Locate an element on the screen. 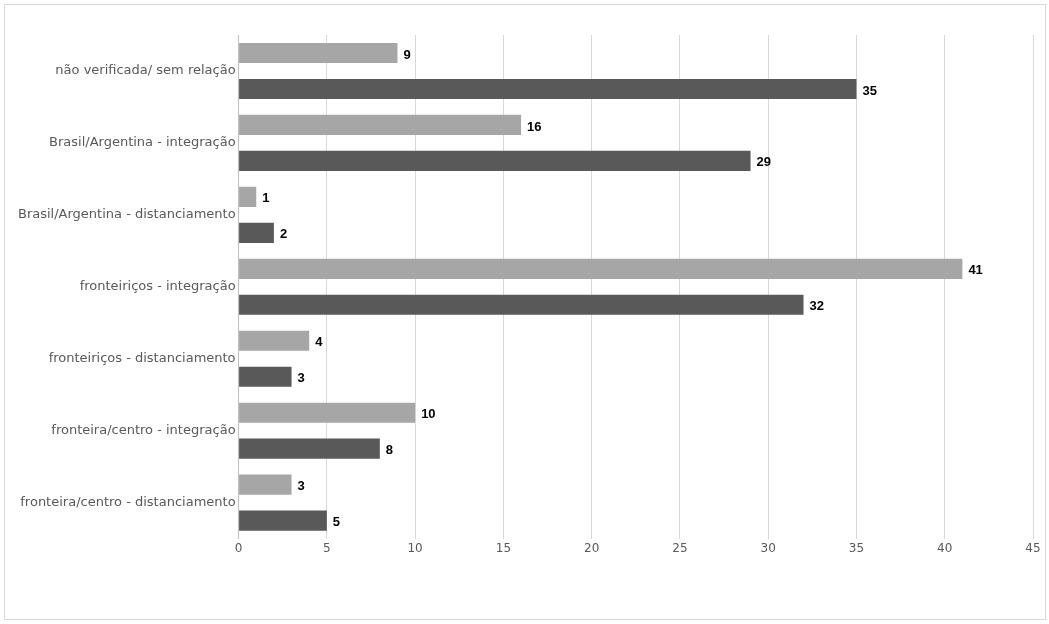 This screenshot has height=624, width=1049. data-label: 9 is located at coordinates (407, 54).